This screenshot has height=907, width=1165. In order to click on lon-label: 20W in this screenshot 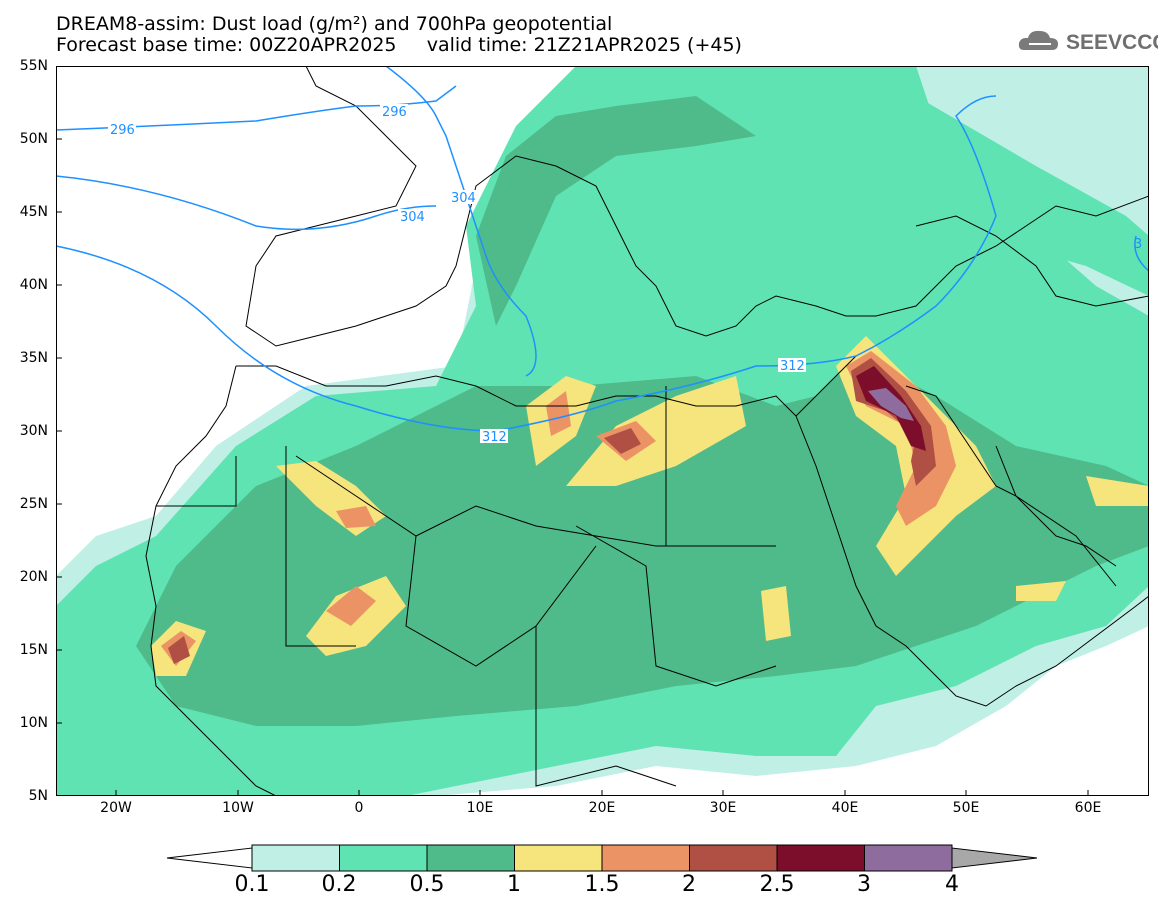, I will do `click(116, 808)`.